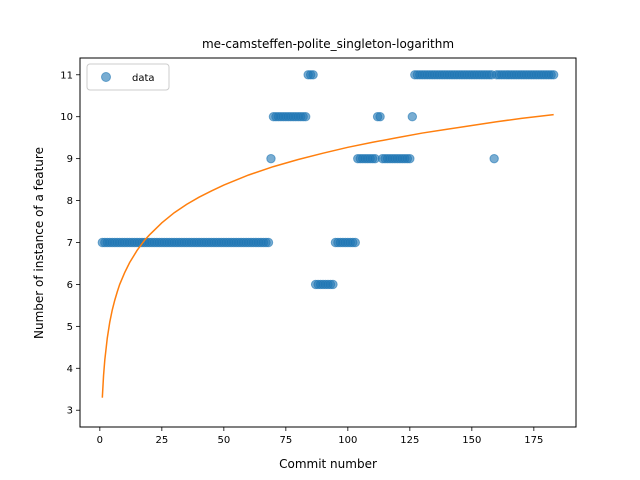 Image resolution: width=640 pixels, height=480 pixels. What do you see at coordinates (70, 243) in the screenshot?
I see `y-tick-label: 7` at bounding box center [70, 243].